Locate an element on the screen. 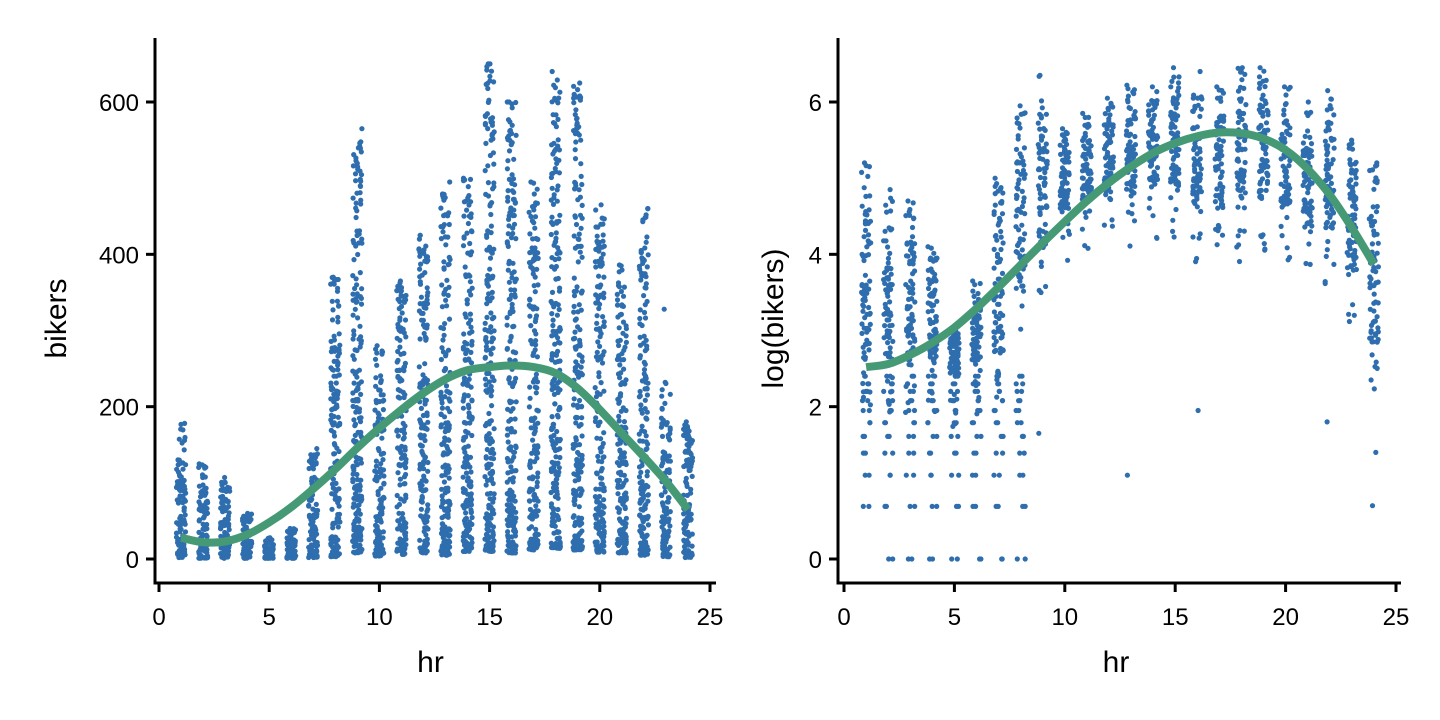  smooth-curve-bikers is located at coordinates (436, 454).